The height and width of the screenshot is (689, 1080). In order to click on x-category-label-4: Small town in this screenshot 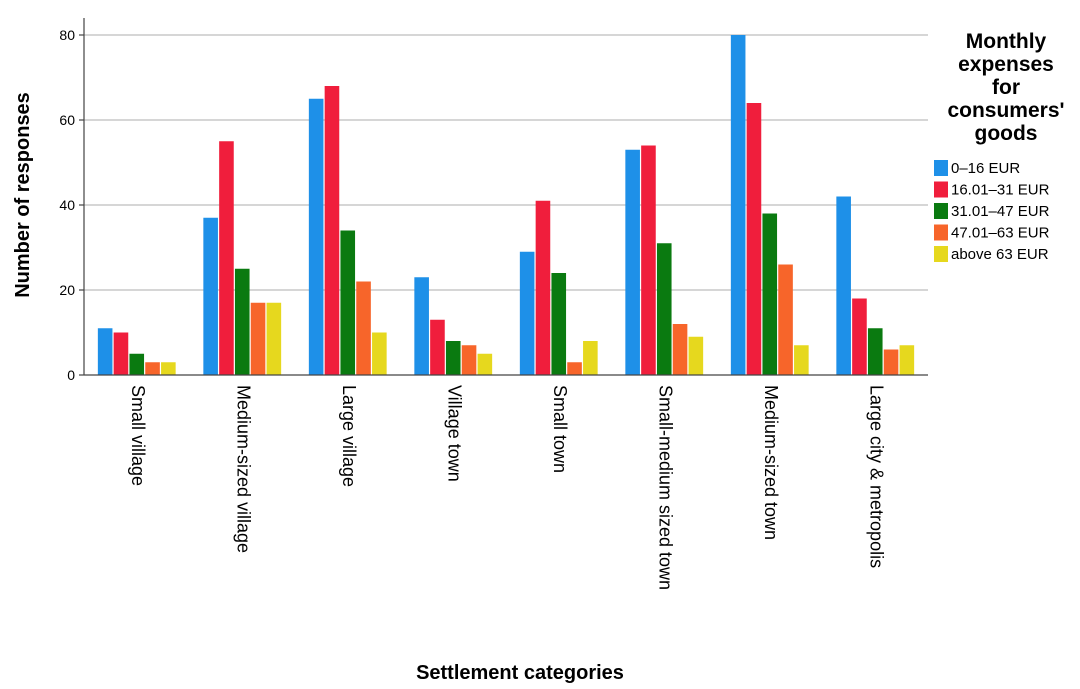, I will do `click(560, 429)`.